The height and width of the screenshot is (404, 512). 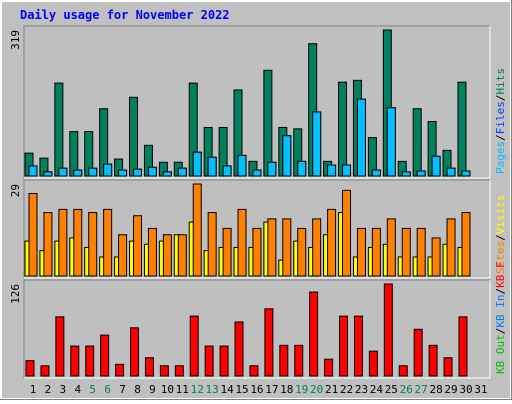 I want to click on x-tick-label: 8, so click(x=137, y=389).